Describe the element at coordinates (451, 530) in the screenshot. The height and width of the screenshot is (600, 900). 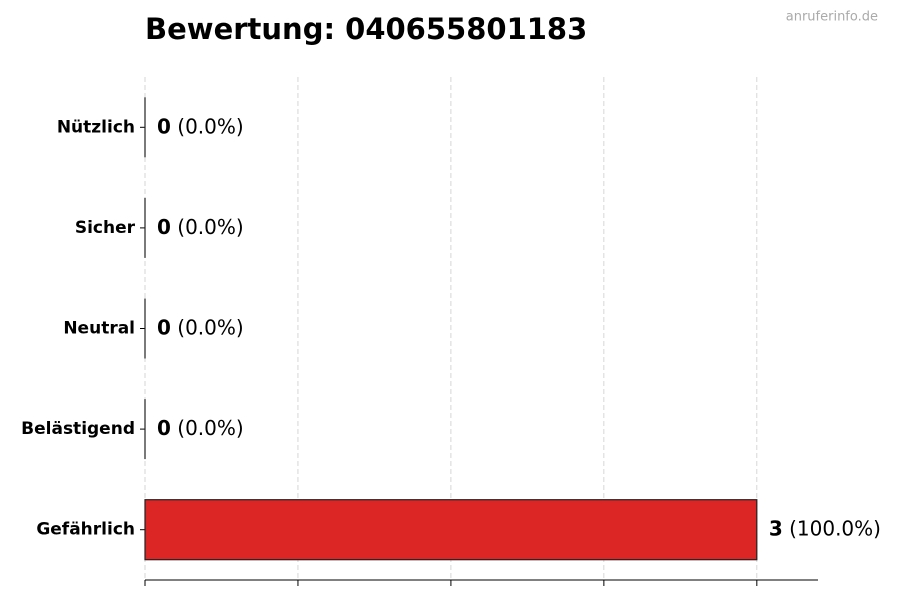
I see `bar` at that location.